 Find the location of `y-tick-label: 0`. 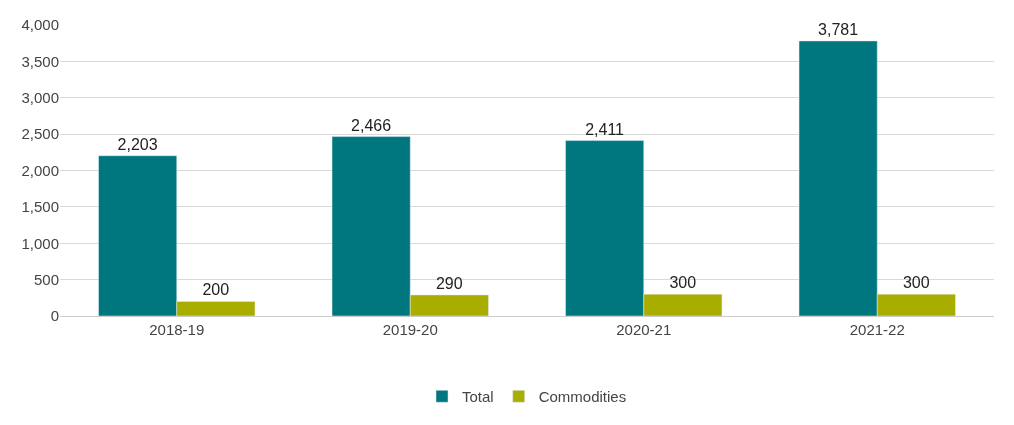

y-tick-label: 0 is located at coordinates (54, 316).